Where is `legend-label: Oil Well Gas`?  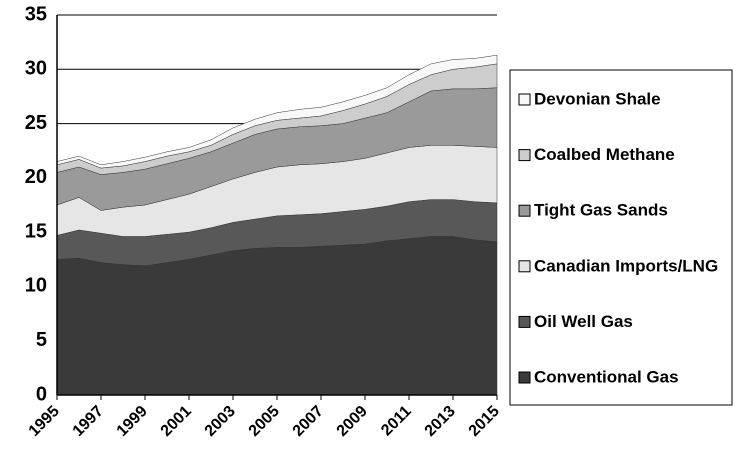 legend-label: Oil Well Gas is located at coordinates (583, 321).